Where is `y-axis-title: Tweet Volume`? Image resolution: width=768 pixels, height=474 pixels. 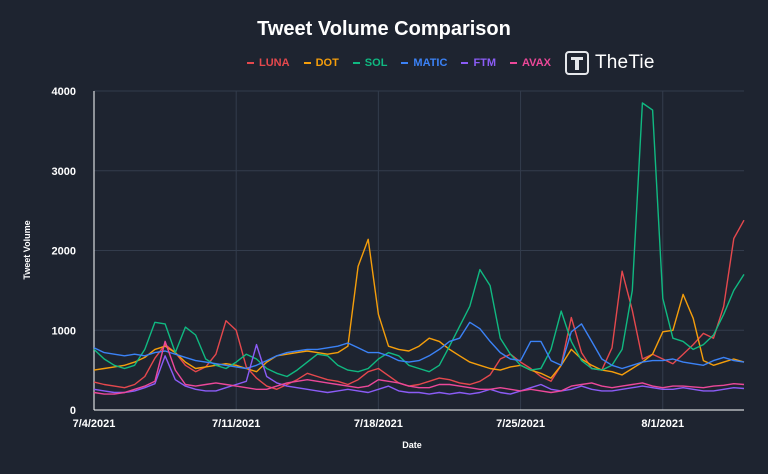 y-axis-title: Tweet Volume is located at coordinates (27, 249).